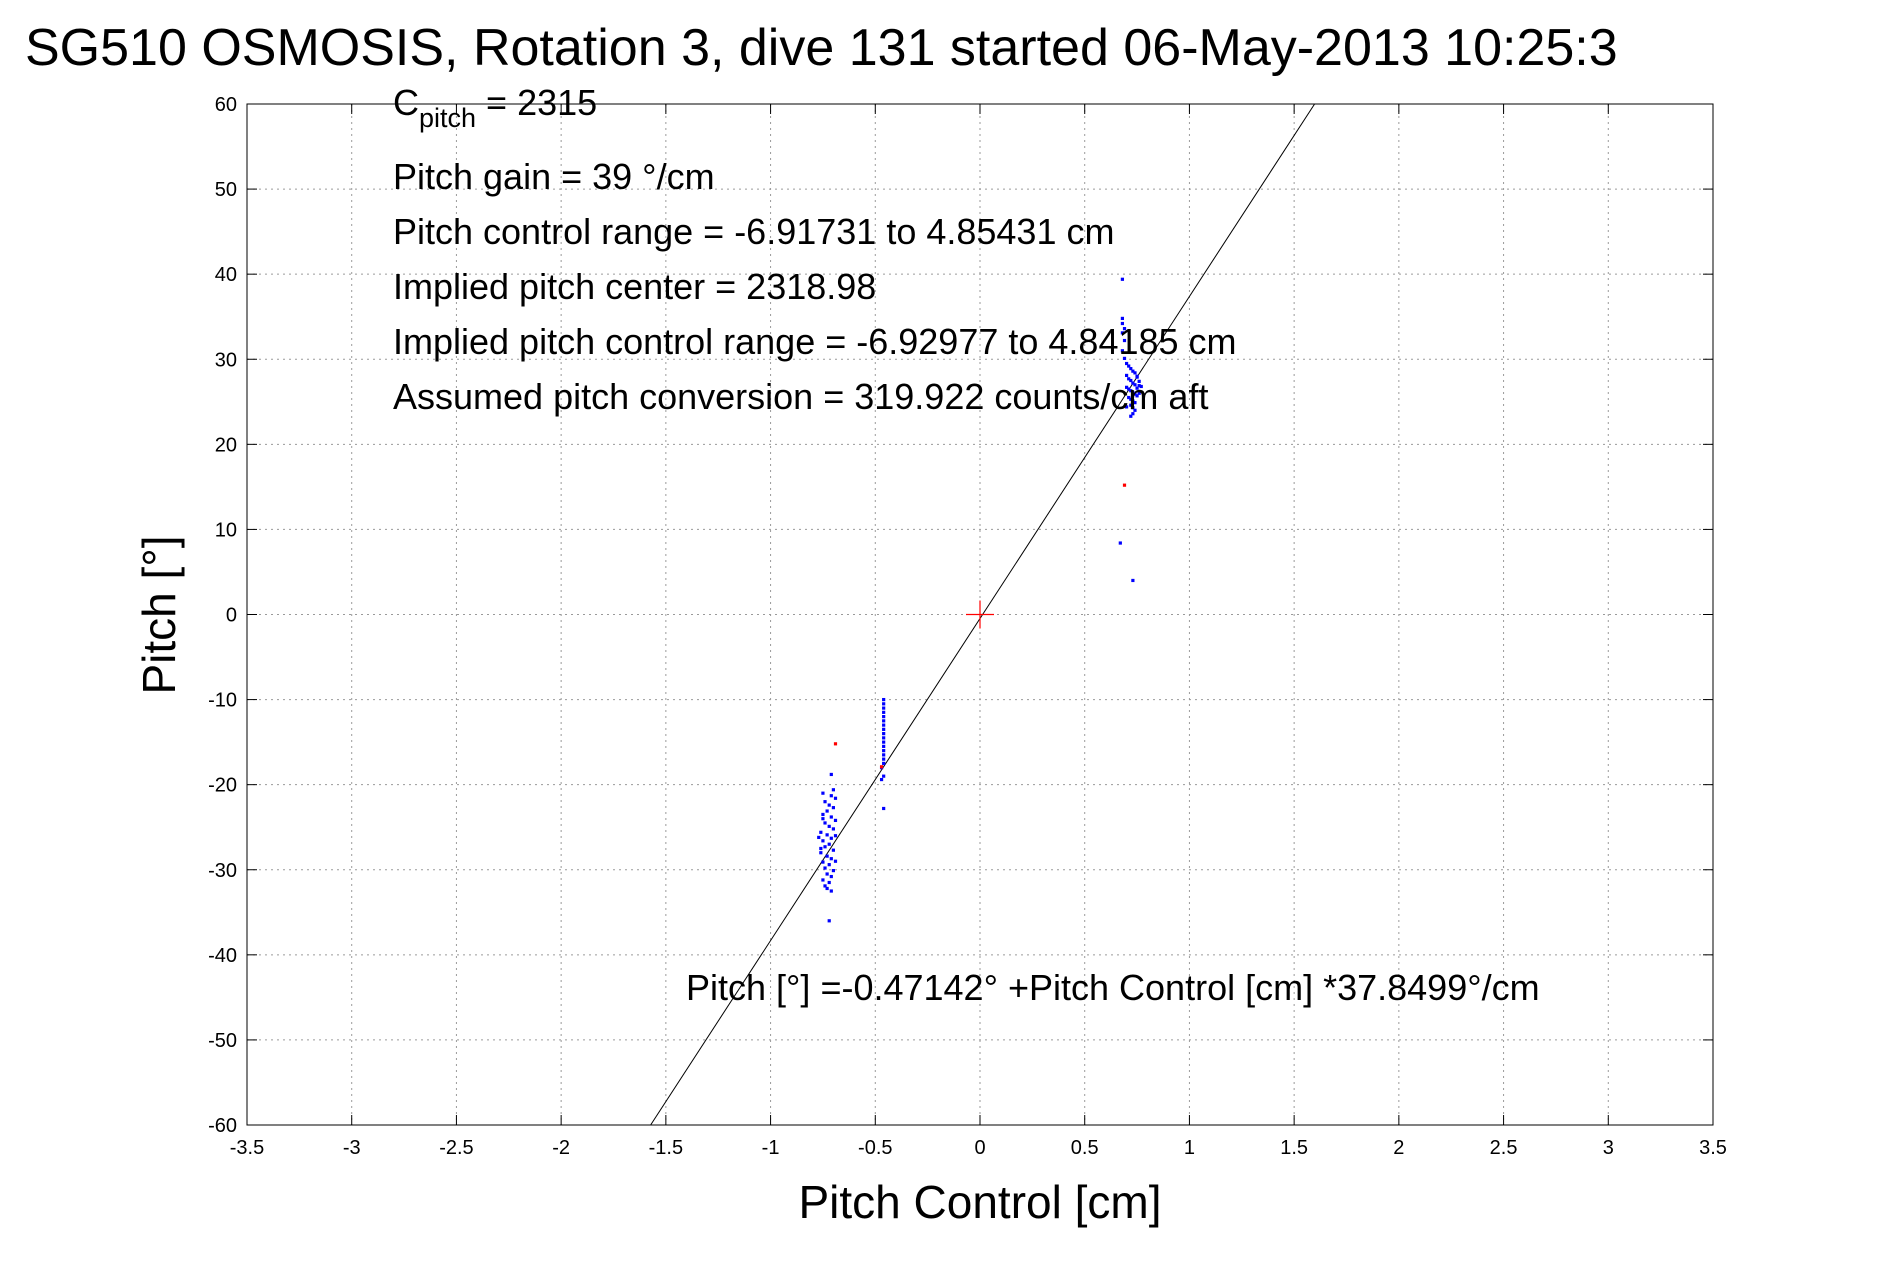 This screenshot has height=1262, width=1891. Describe the element at coordinates (1504, 1148) in the screenshot. I see `x-tick-label: 2.5` at that location.